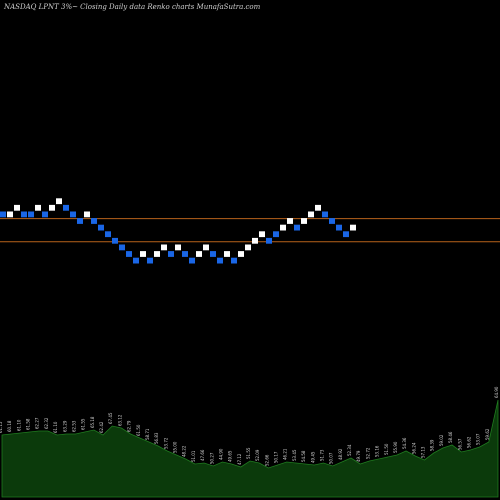 The image size is (500, 500). I want to click on volume-label: 58.46, so click(450, 437).